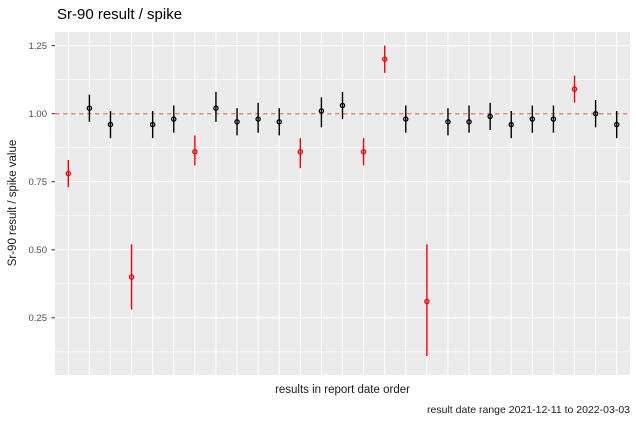 Image resolution: width=636 pixels, height=425 pixels. I want to click on y-axis-label: Sr-90 result / spike value, so click(13, 203).